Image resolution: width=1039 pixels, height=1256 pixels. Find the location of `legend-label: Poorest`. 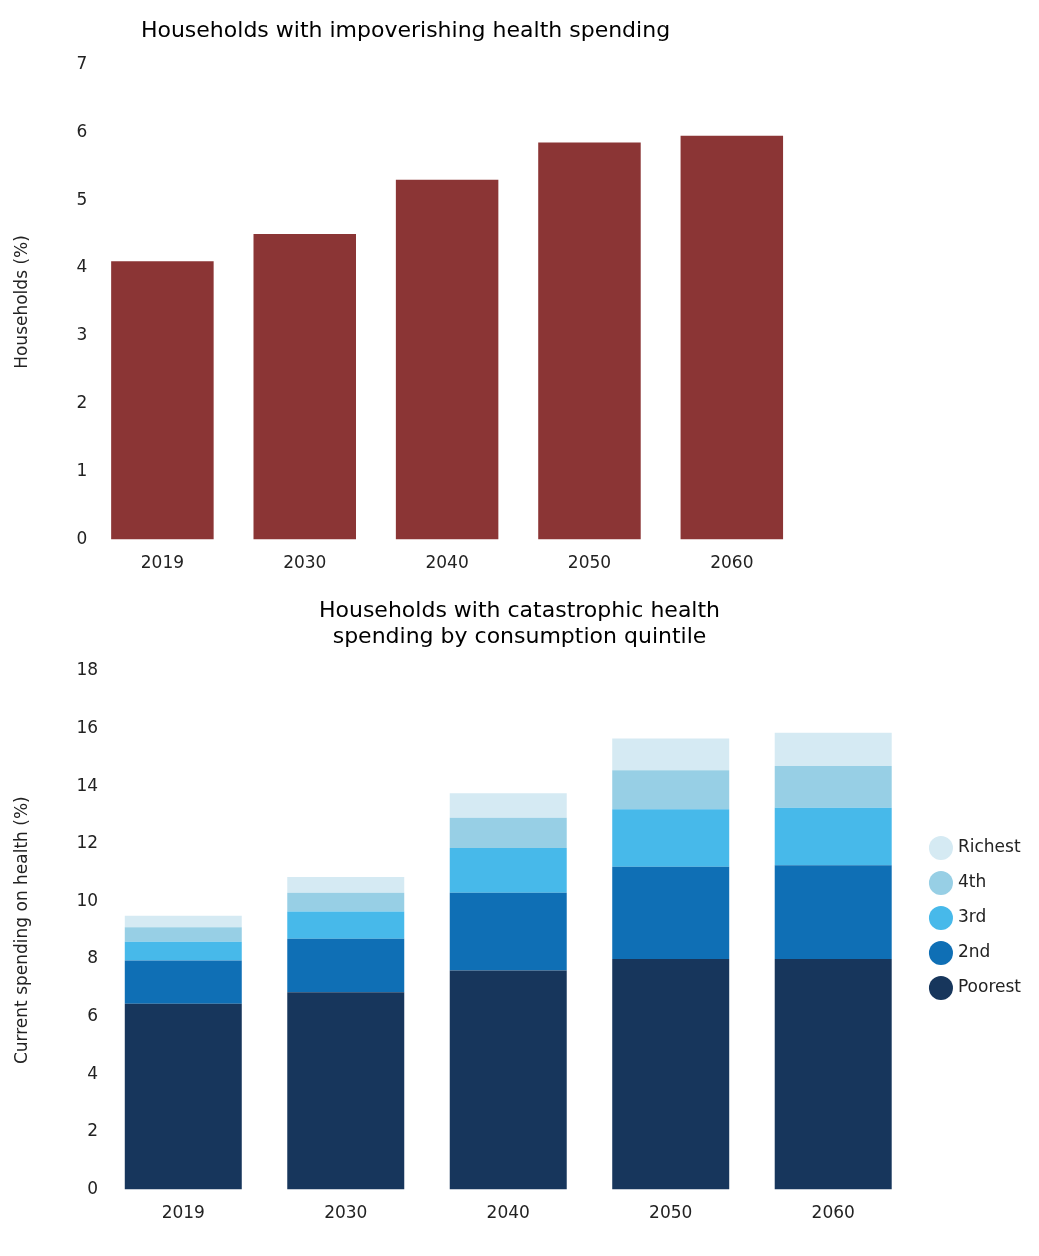

legend-label: Poorest is located at coordinates (989, 986).